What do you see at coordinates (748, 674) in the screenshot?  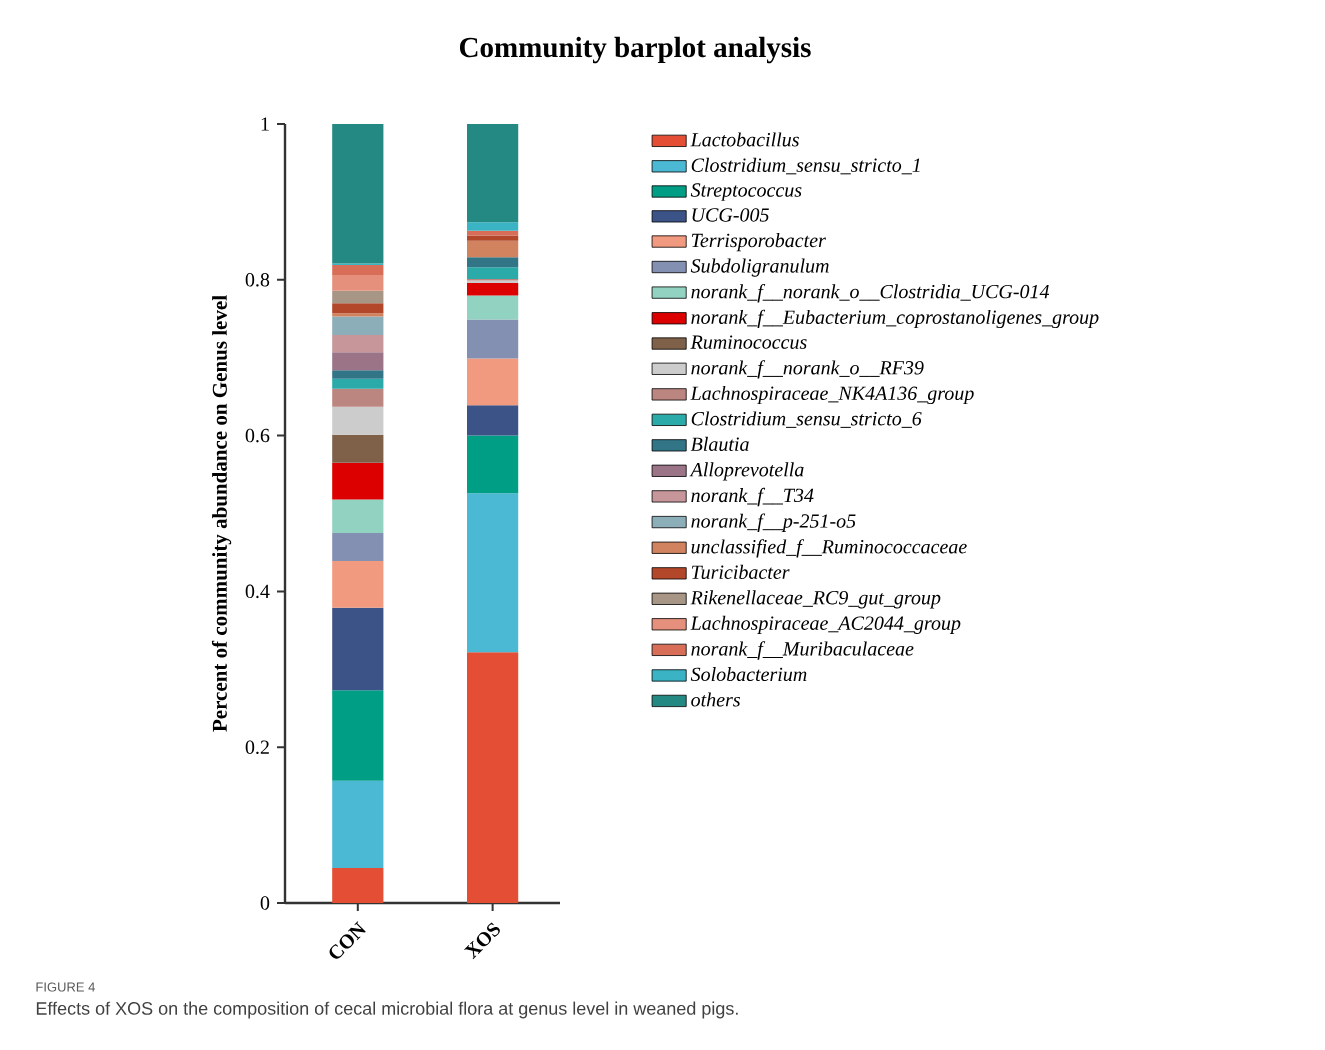 I see `legend-label: Solobacterium` at bounding box center [748, 674].